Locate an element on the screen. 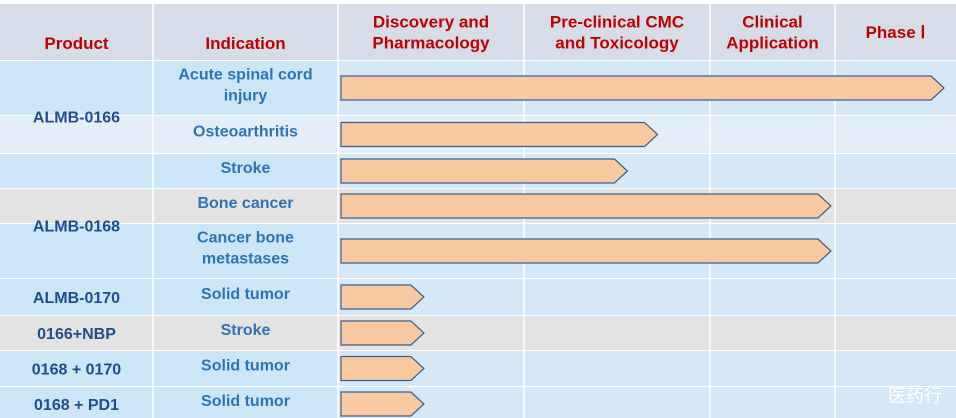 The height and width of the screenshot is (418, 956). header-label: Pre-clinical CMC and Toxicology is located at coordinates (617, 33).